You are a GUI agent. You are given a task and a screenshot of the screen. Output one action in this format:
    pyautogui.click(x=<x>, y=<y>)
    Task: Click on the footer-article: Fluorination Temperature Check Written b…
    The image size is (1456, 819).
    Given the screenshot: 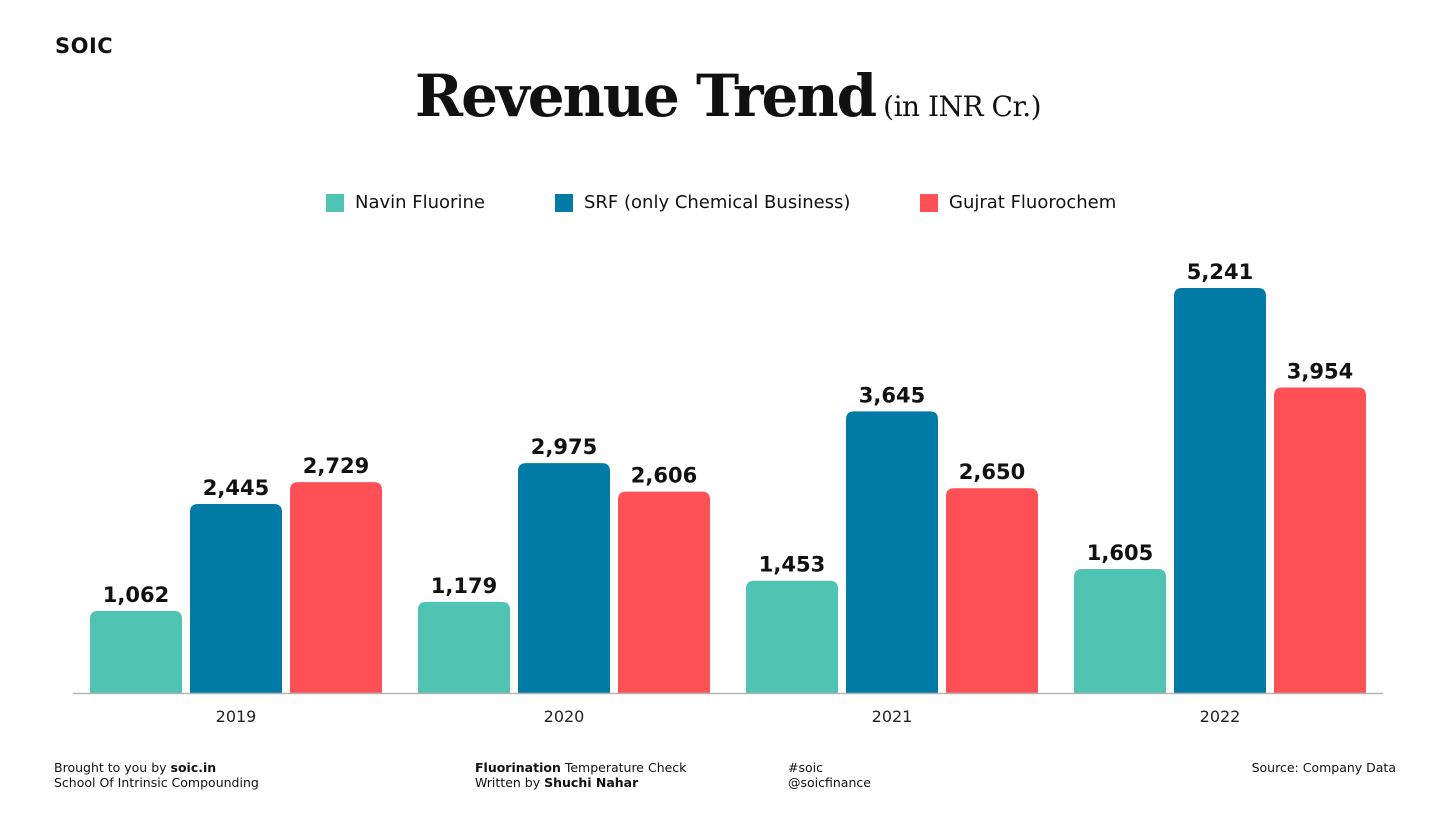 What is the action you would take?
    pyautogui.click(x=580, y=775)
    